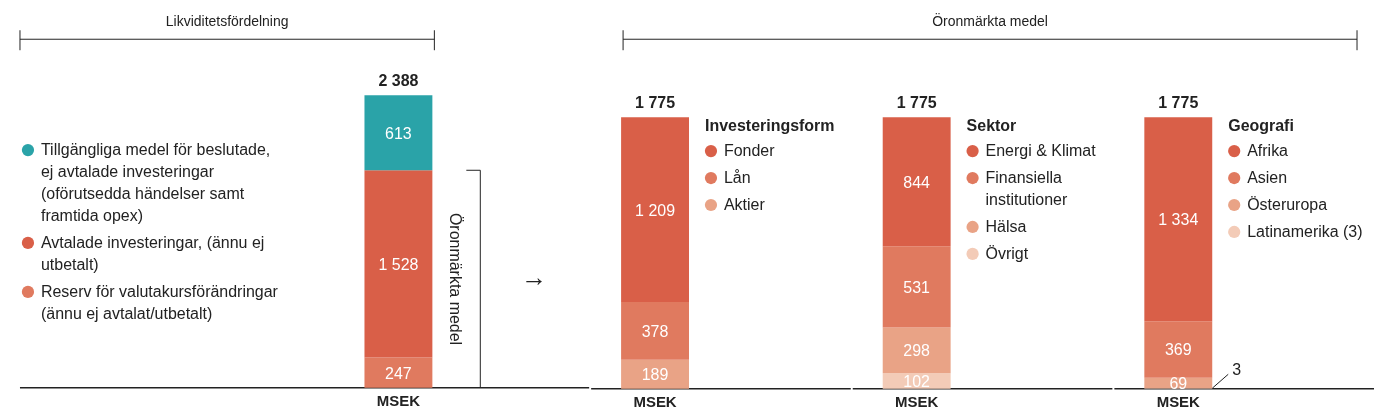 The width and height of the screenshot is (1375, 412). What do you see at coordinates (1261, 126) in the screenshot?
I see `legend-title: Geografi` at bounding box center [1261, 126].